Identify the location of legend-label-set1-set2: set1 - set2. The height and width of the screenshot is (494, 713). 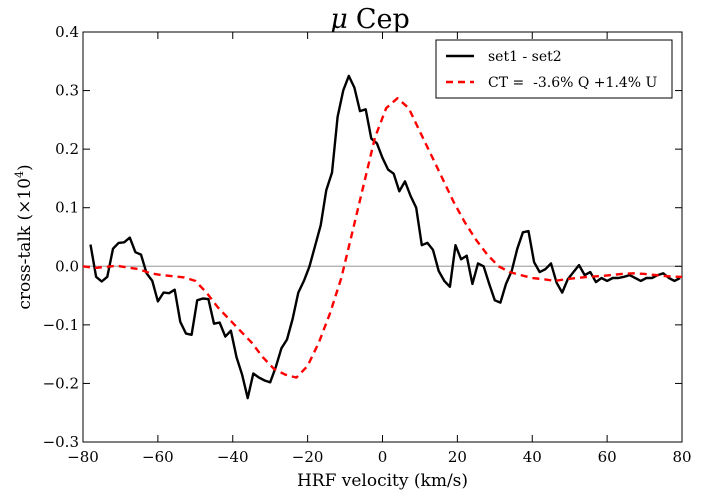
(525, 57).